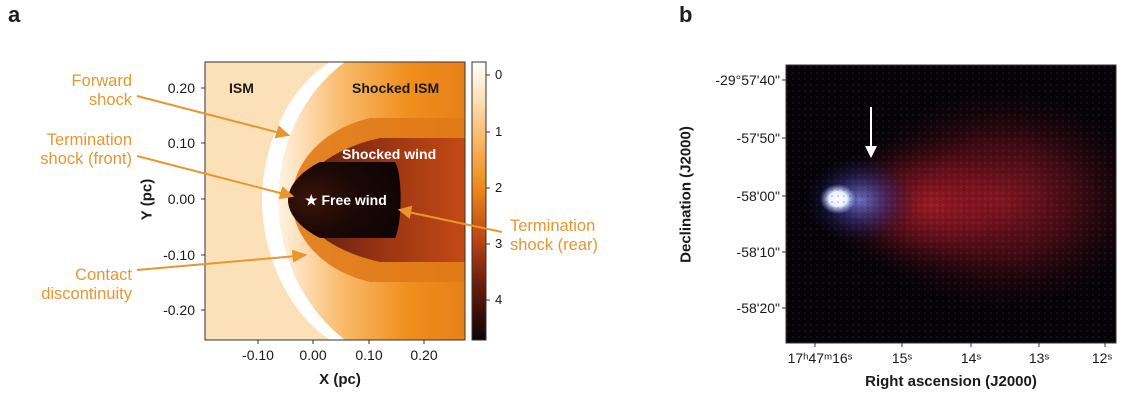 This screenshot has width=1124, height=395. Describe the element at coordinates (181, 88) in the screenshot. I see `y-tick-0-20: 0.20` at that location.